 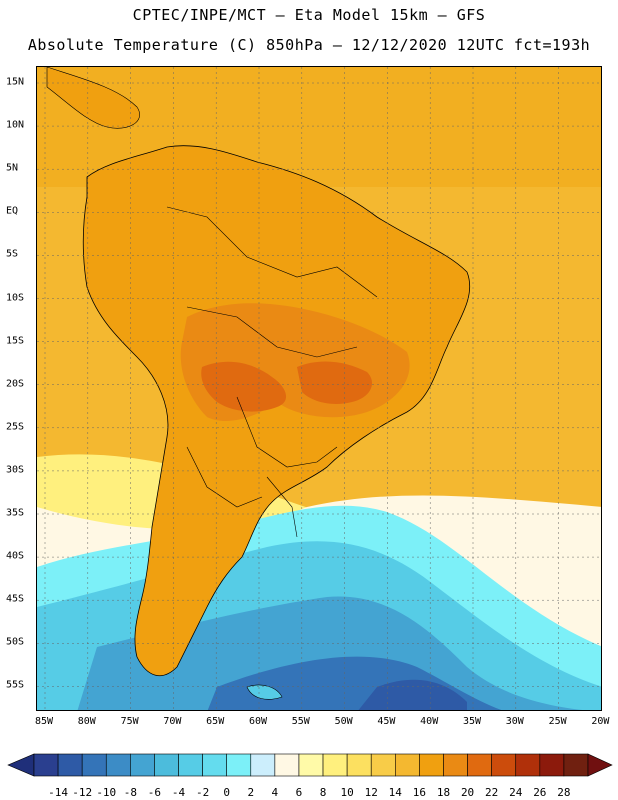 What do you see at coordinates (564, 792) in the screenshot?
I see `colorbar-label: 28` at bounding box center [564, 792].